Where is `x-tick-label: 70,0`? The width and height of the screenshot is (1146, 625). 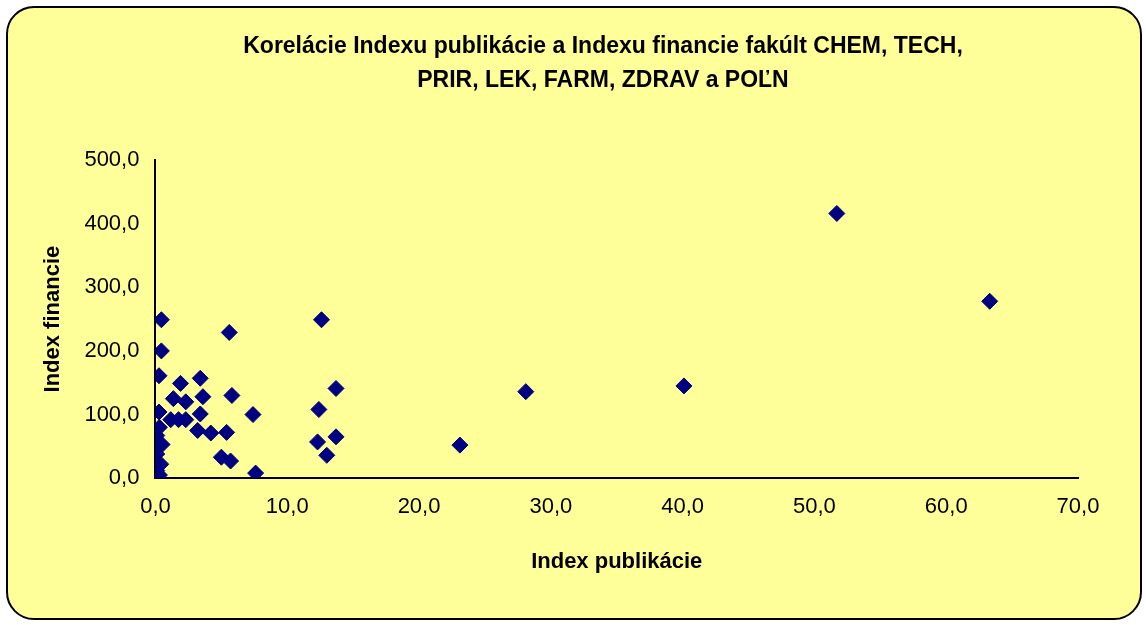
x-tick-label: 70,0 is located at coordinates (1078, 506).